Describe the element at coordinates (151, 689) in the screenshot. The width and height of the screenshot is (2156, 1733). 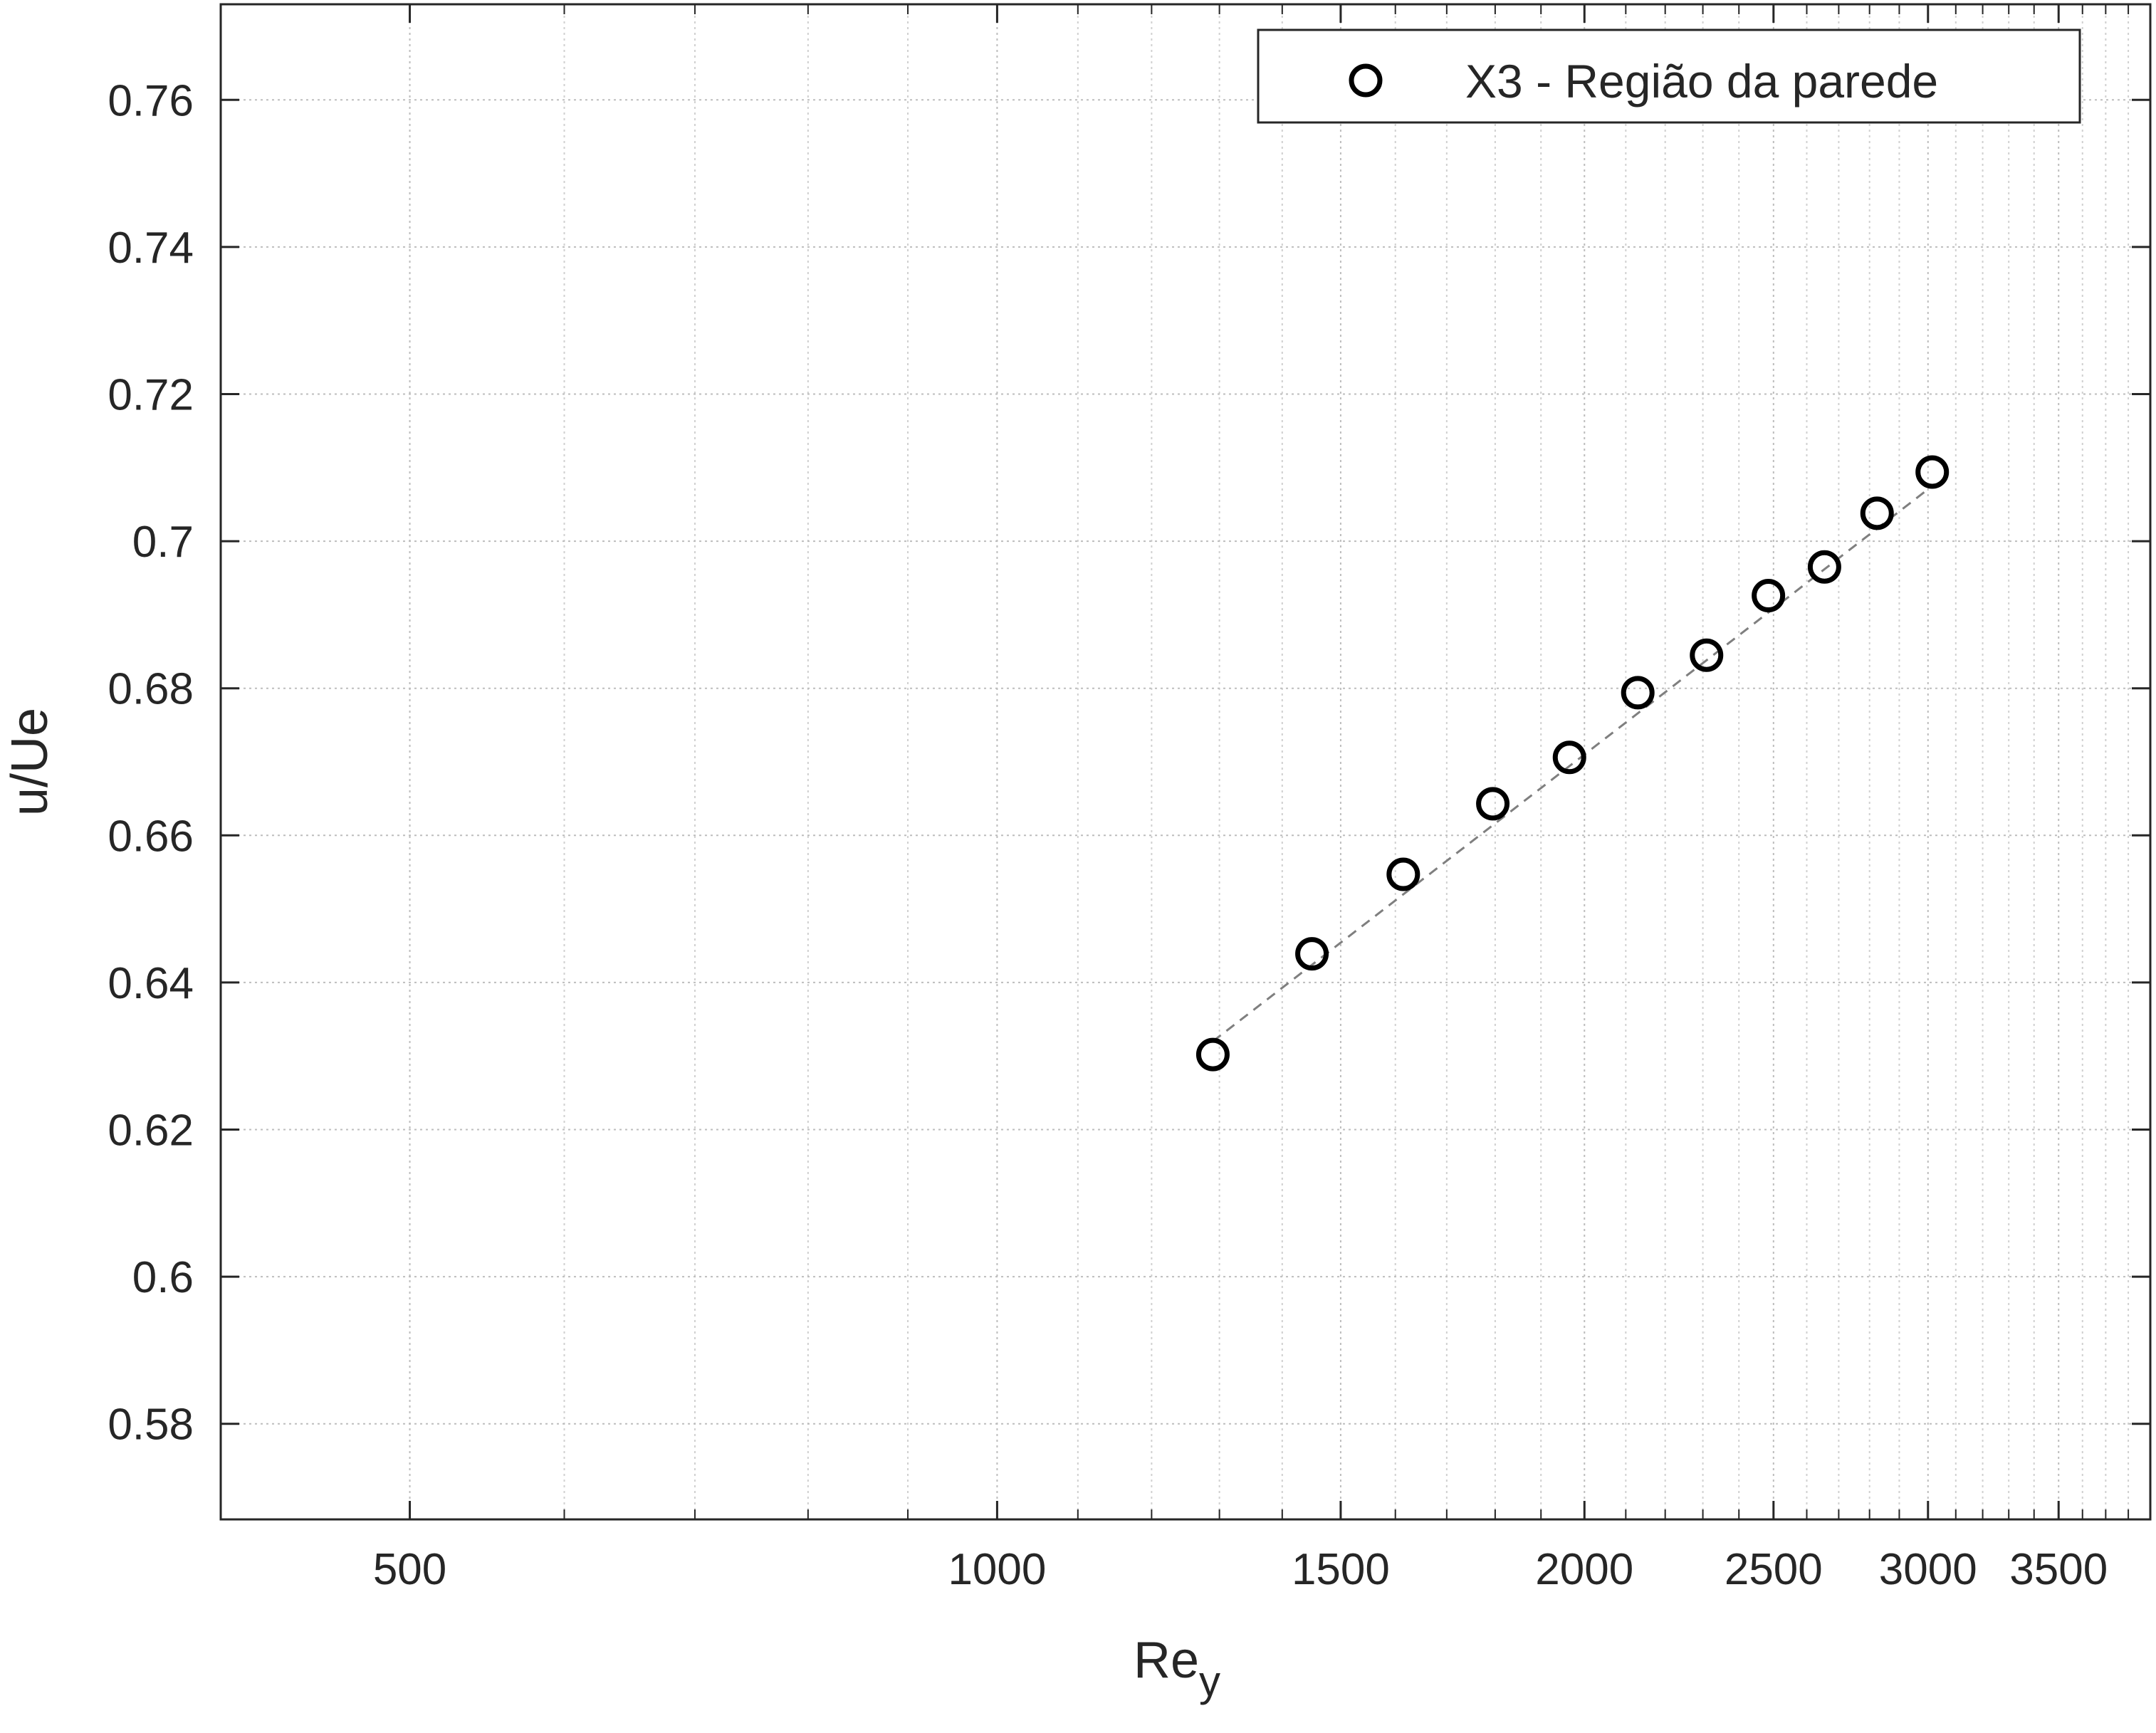
I see `y-tick-label: 0.68` at that location.